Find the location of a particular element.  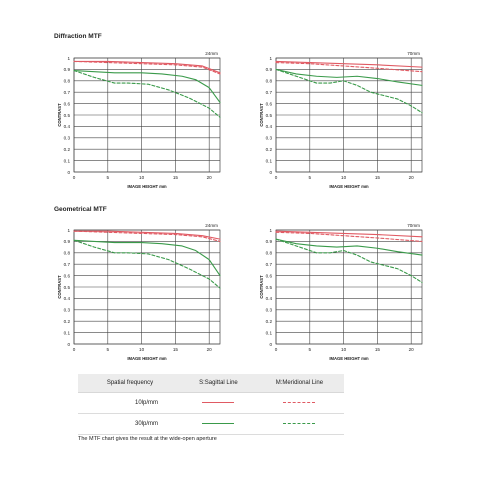

legend-cell-30lp-sagittal is located at coordinates (218, 424).